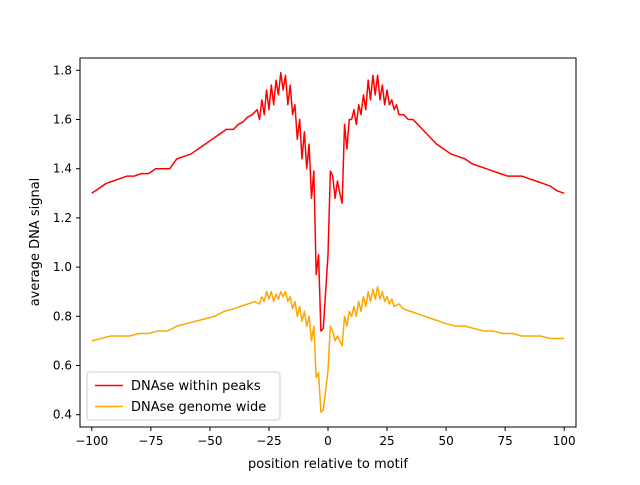  What do you see at coordinates (198, 407) in the screenshot?
I see `legend-label-genome-wide: DNAse genome wide` at bounding box center [198, 407].